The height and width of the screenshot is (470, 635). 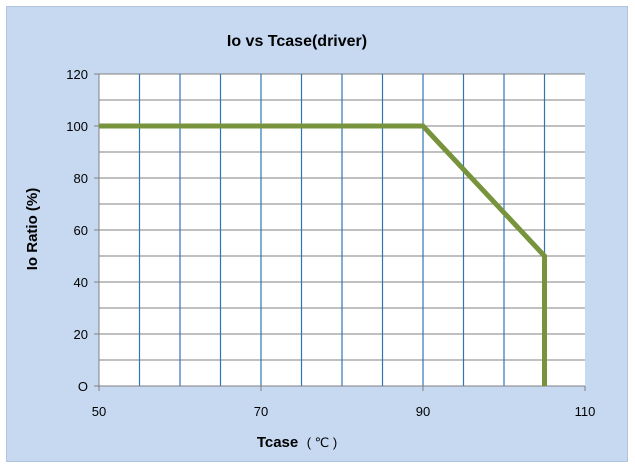 What do you see at coordinates (81, 230) in the screenshot?
I see `y-tick-label: 60` at bounding box center [81, 230].